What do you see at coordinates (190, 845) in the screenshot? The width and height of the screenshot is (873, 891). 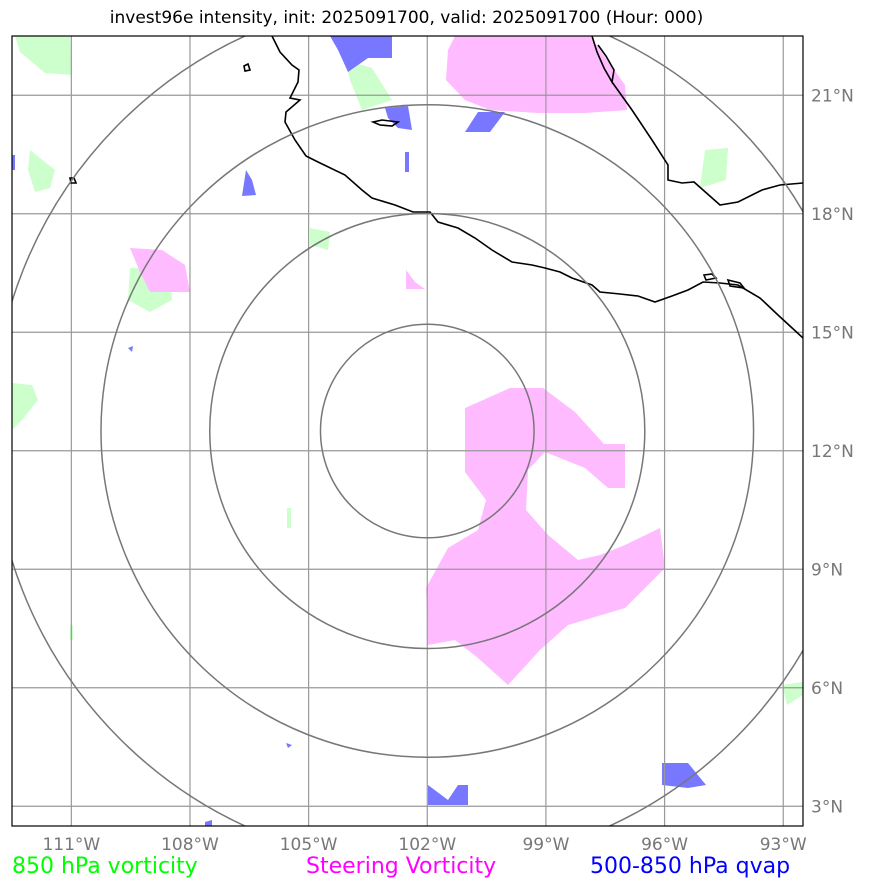 I see `x-tick-label: 108°W` at bounding box center [190, 845].